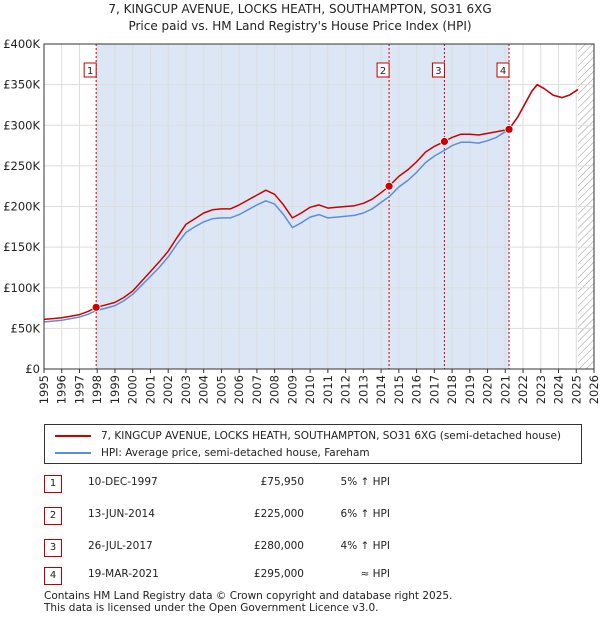  I want to click on y-tick-label: £400K, so click(21, 44).